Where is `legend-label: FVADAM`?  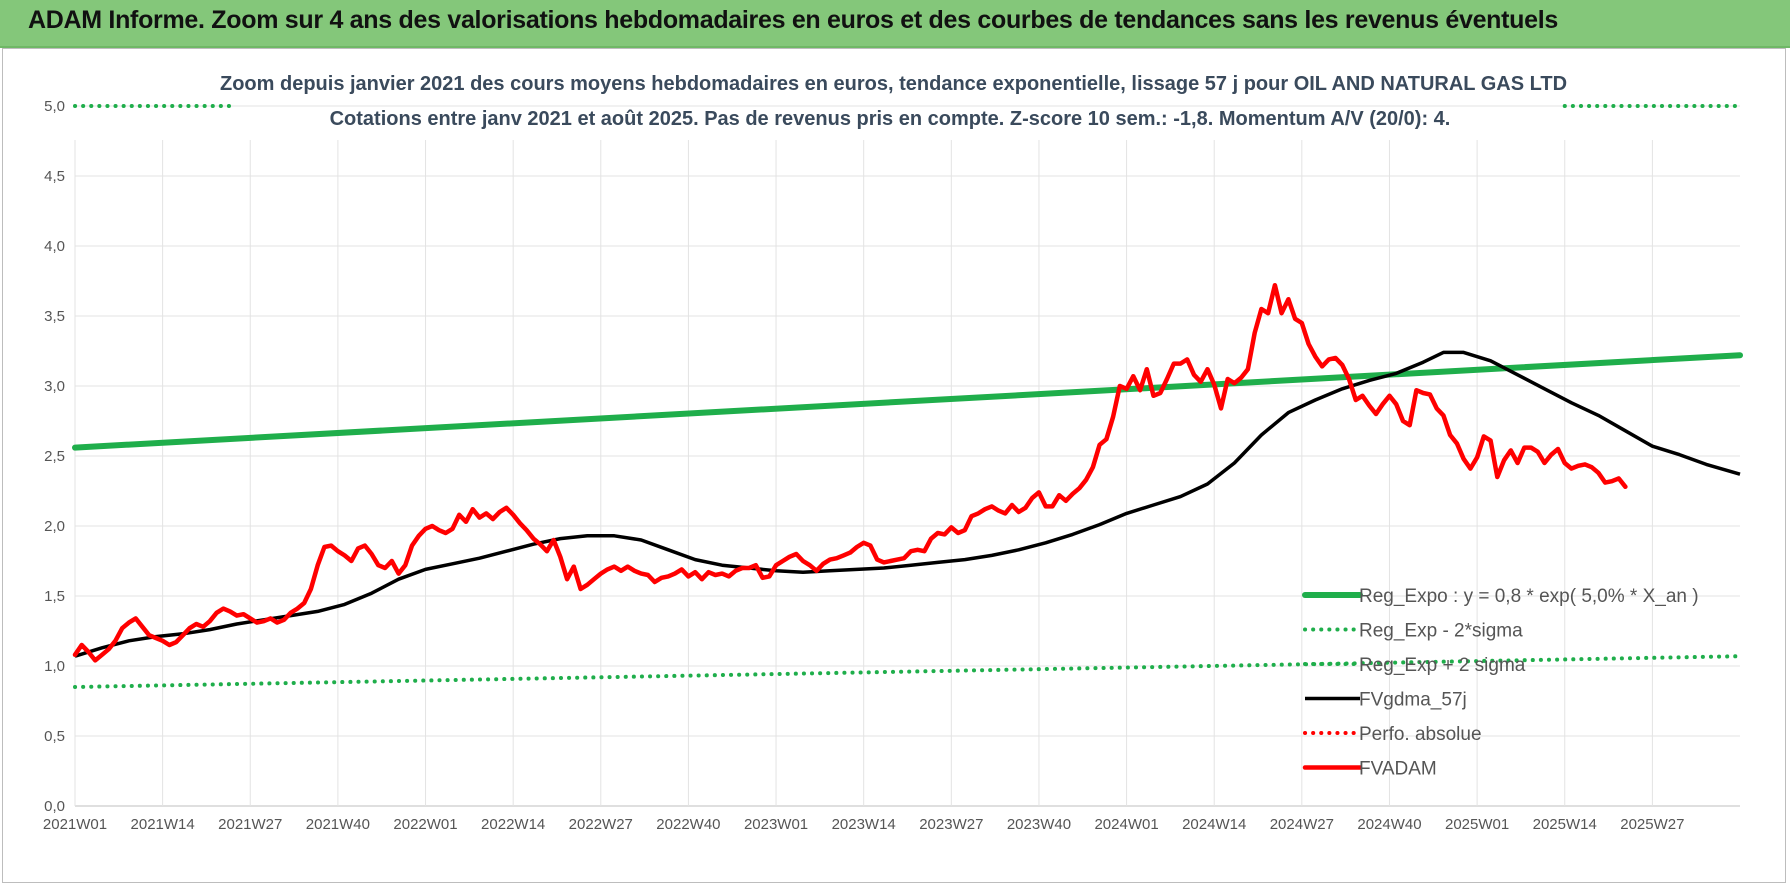
legend-label: FVADAM is located at coordinates (1398, 769).